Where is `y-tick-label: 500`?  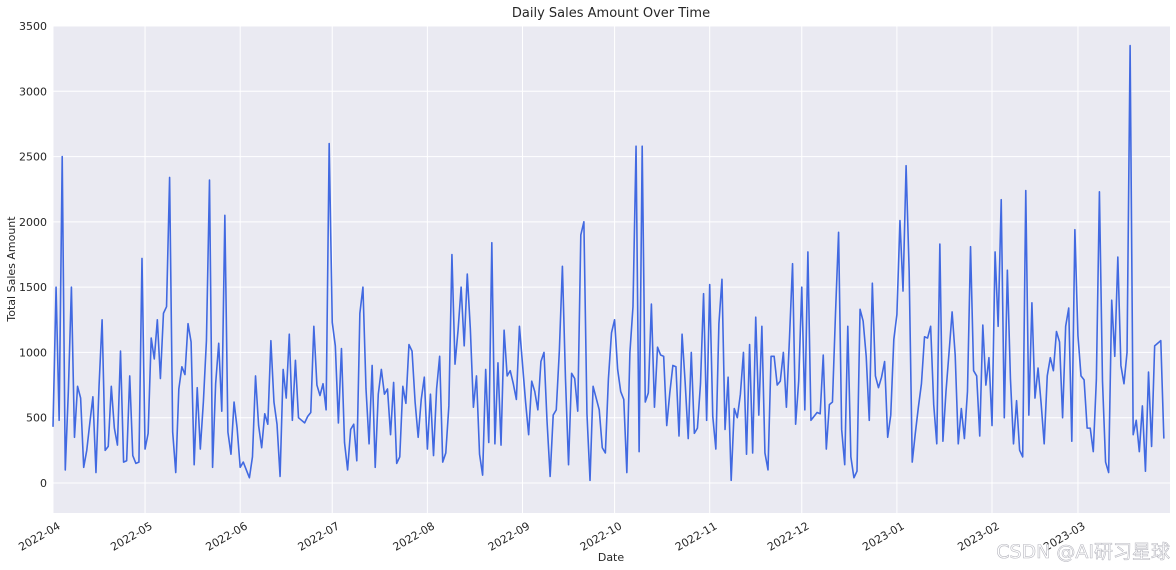 y-tick-label: 500 is located at coordinates (36, 418).